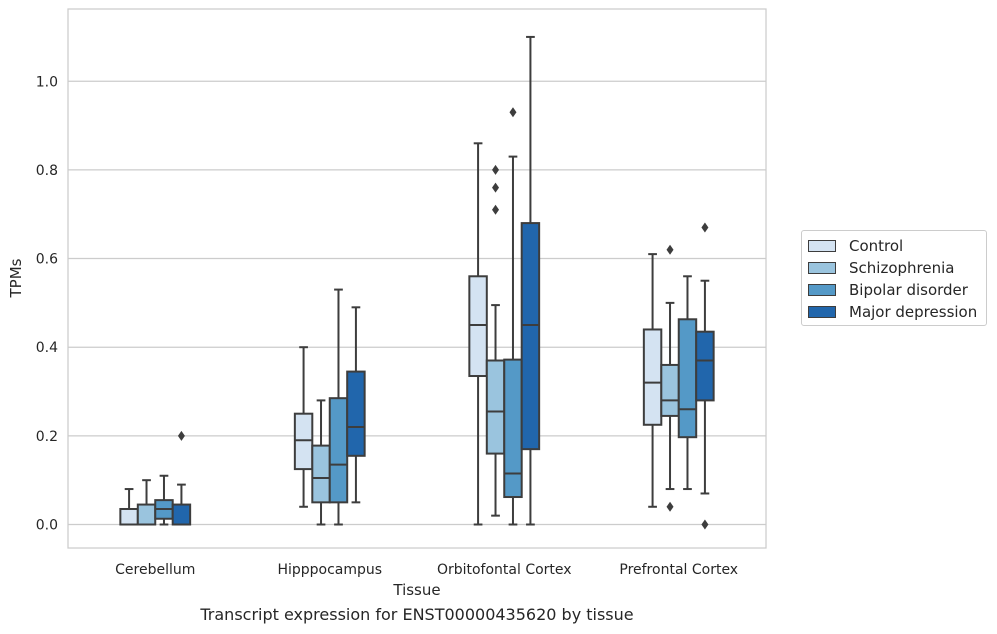 Image resolution: width=997 pixels, height=634 pixels. I want to click on y-tick-label: 0.0, so click(47, 526).